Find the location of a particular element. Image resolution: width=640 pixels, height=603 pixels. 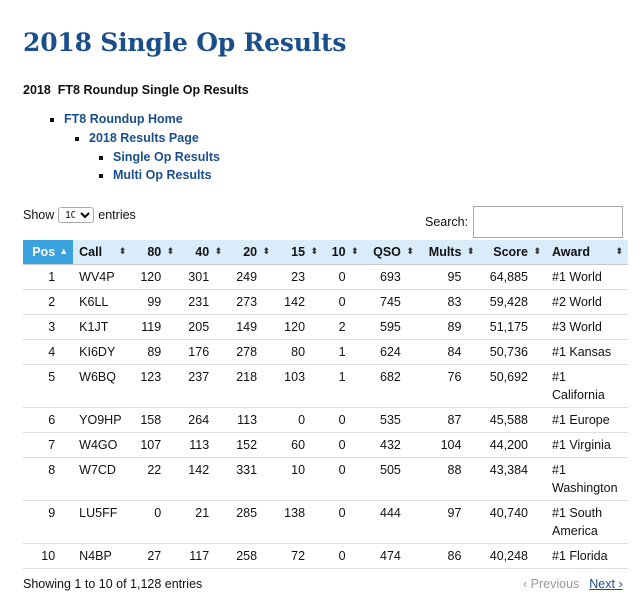

previous-button: ‹ Previous is located at coordinates (551, 584).